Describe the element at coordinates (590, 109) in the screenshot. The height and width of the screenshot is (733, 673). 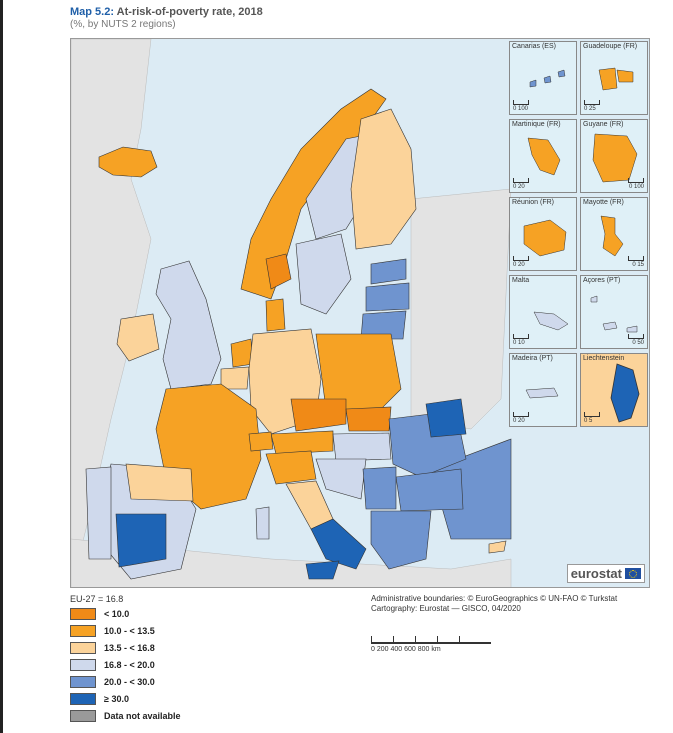
I see `inset-guadeloupe-scale-label: 0 25` at that location.